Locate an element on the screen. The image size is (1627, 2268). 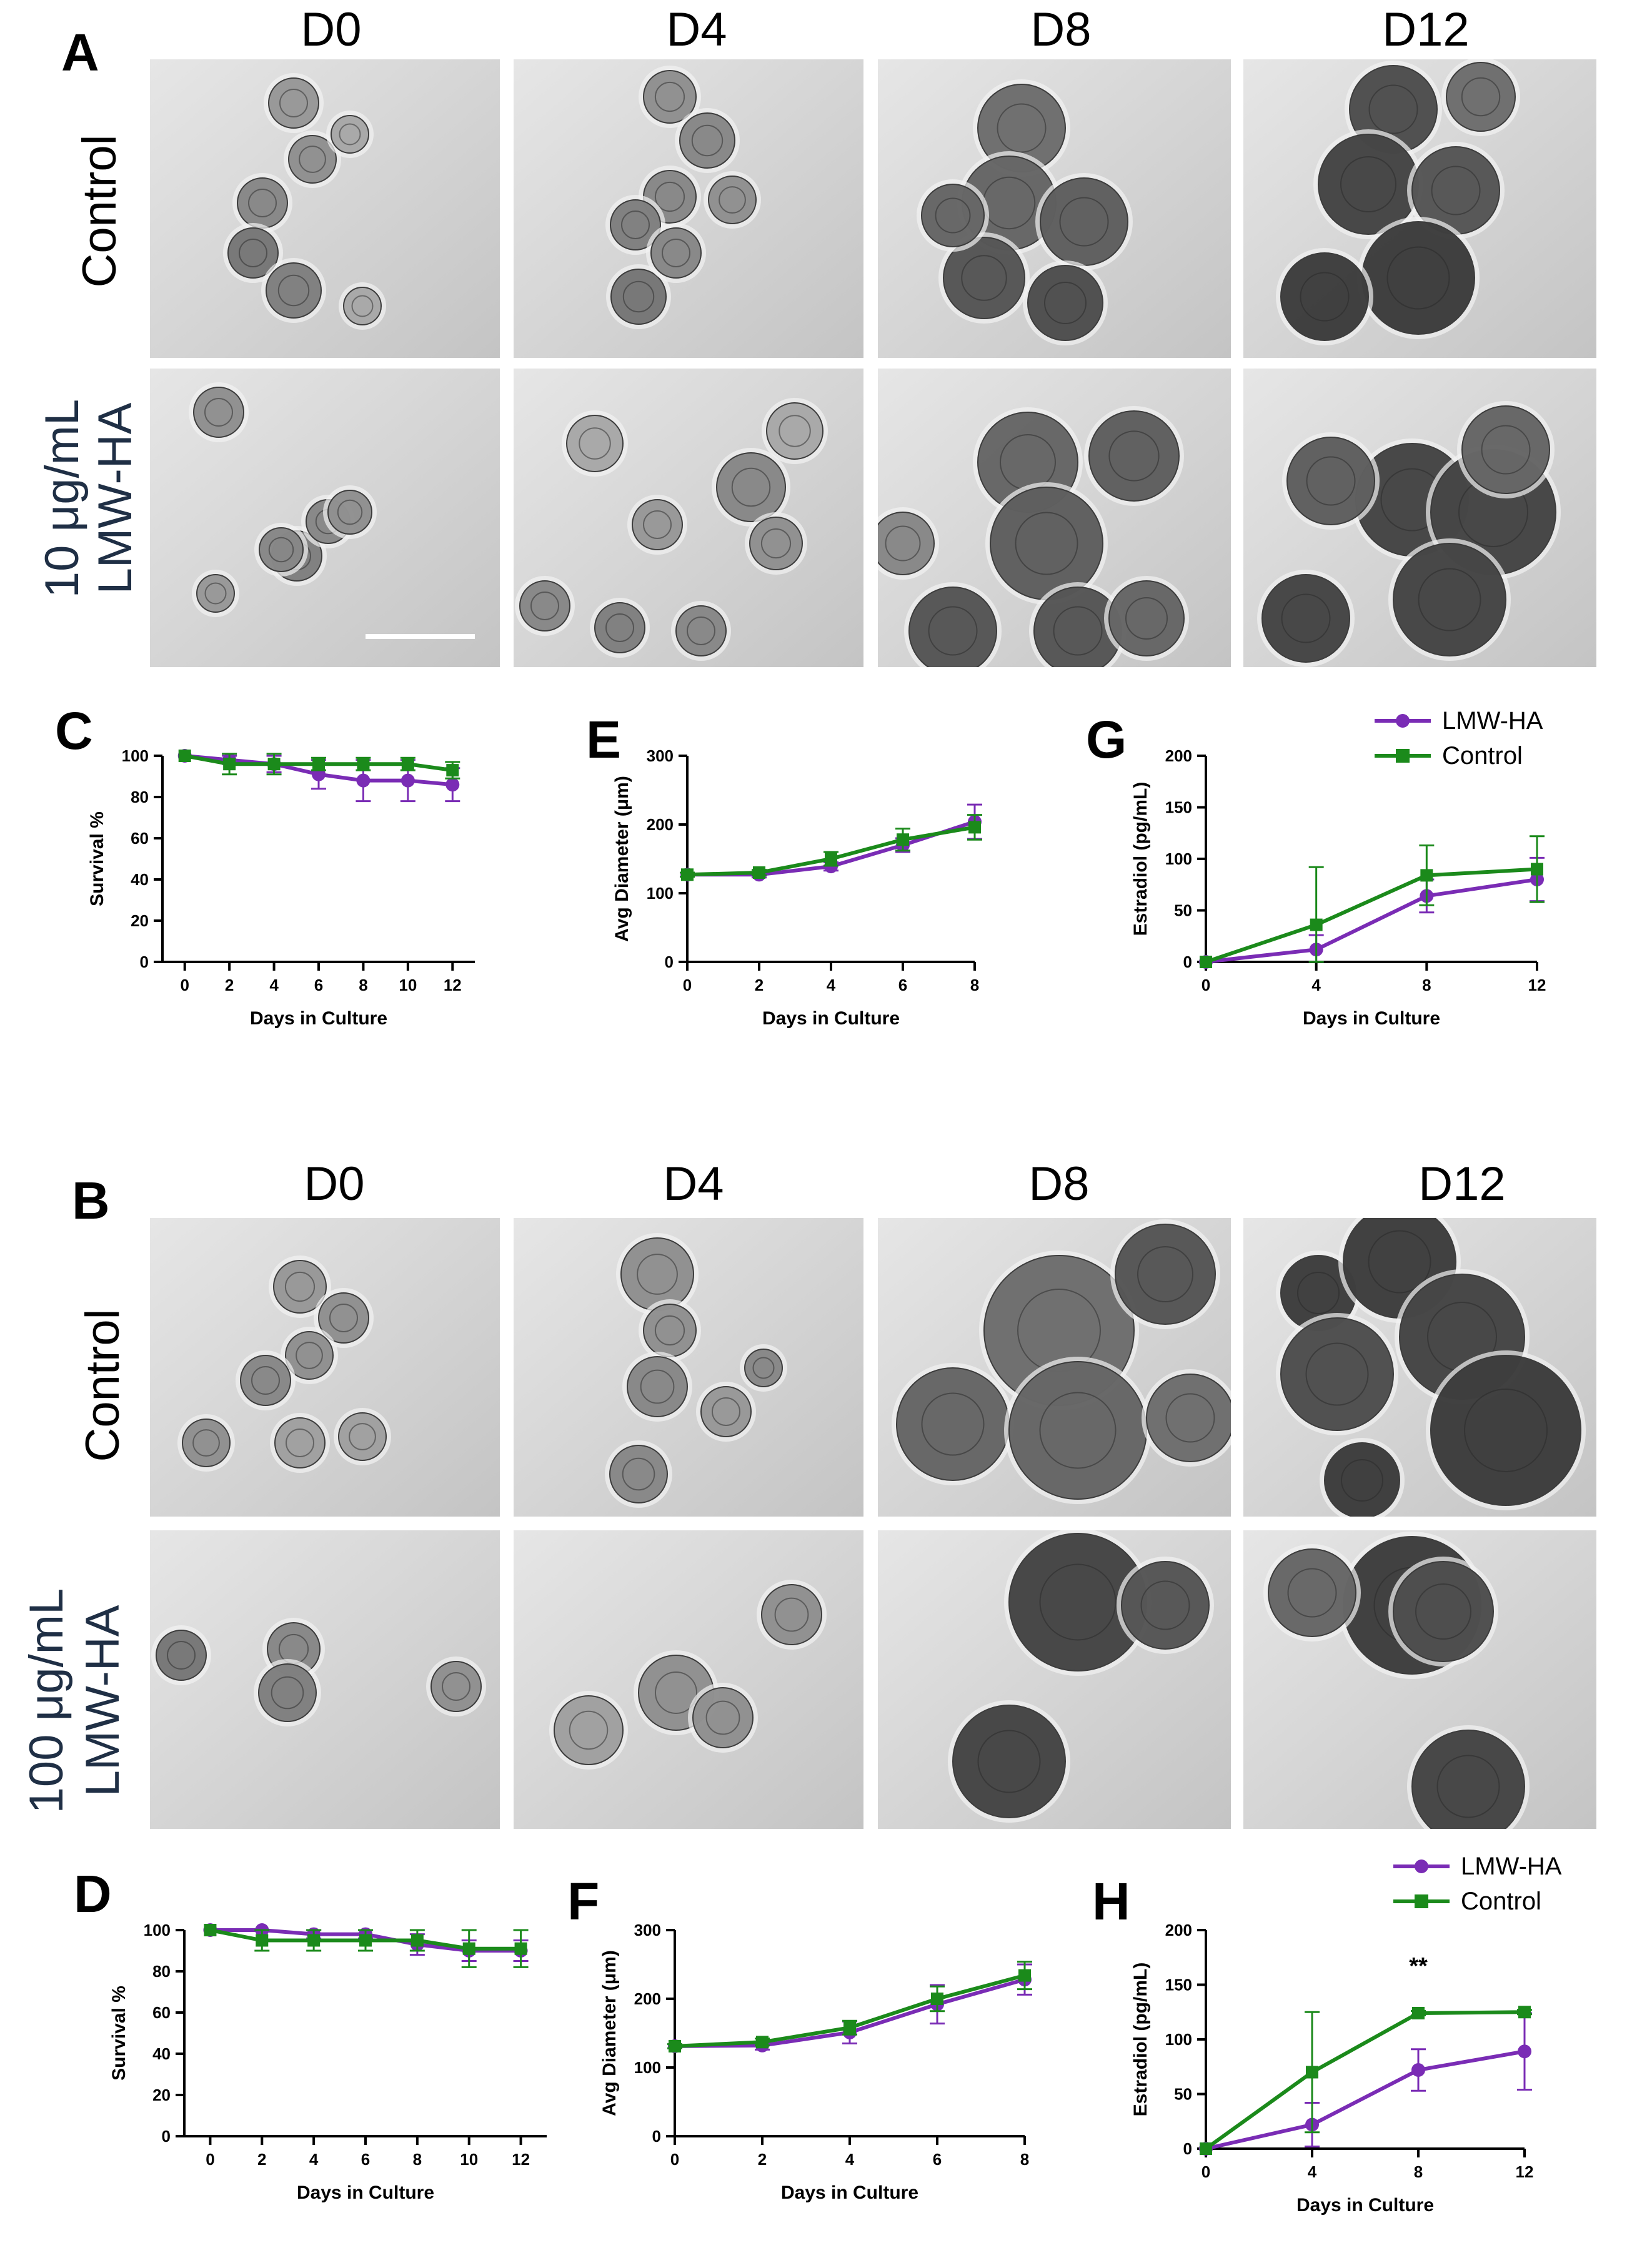
y-tick-label: 150 is located at coordinates (1178, 1985).